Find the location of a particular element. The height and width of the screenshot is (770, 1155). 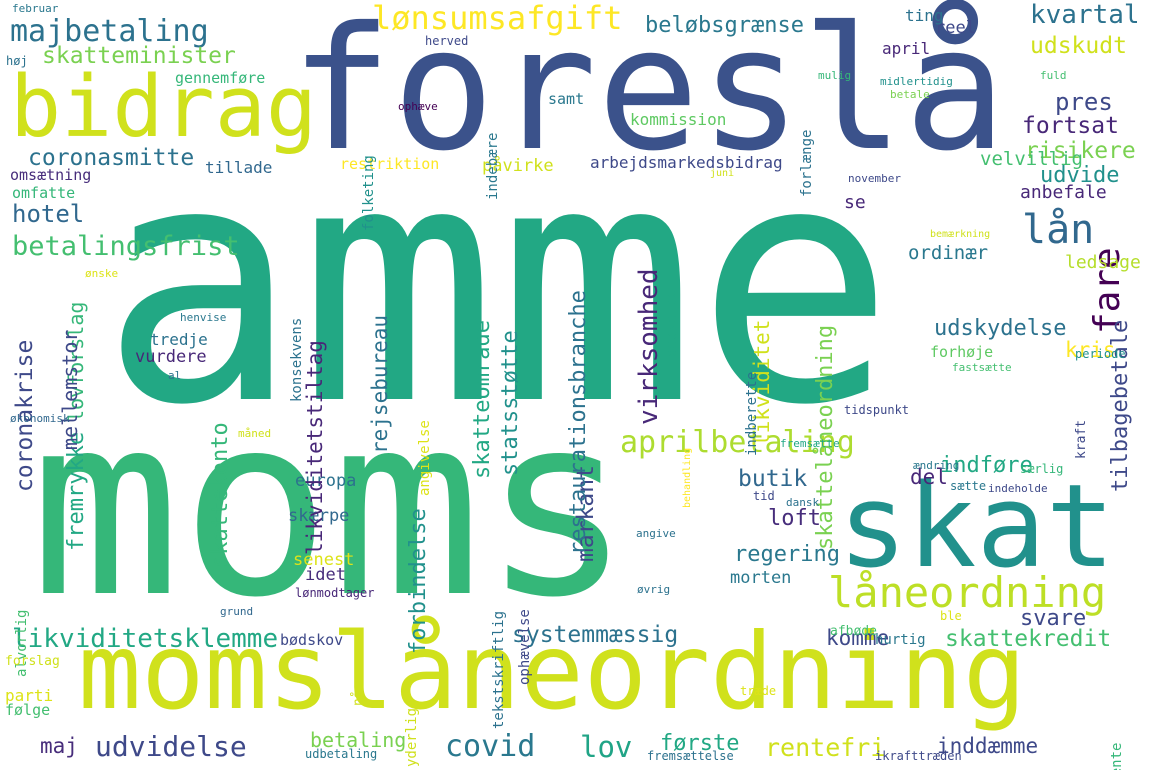

word-låneordning: låneordning is located at coordinates (967, 592).